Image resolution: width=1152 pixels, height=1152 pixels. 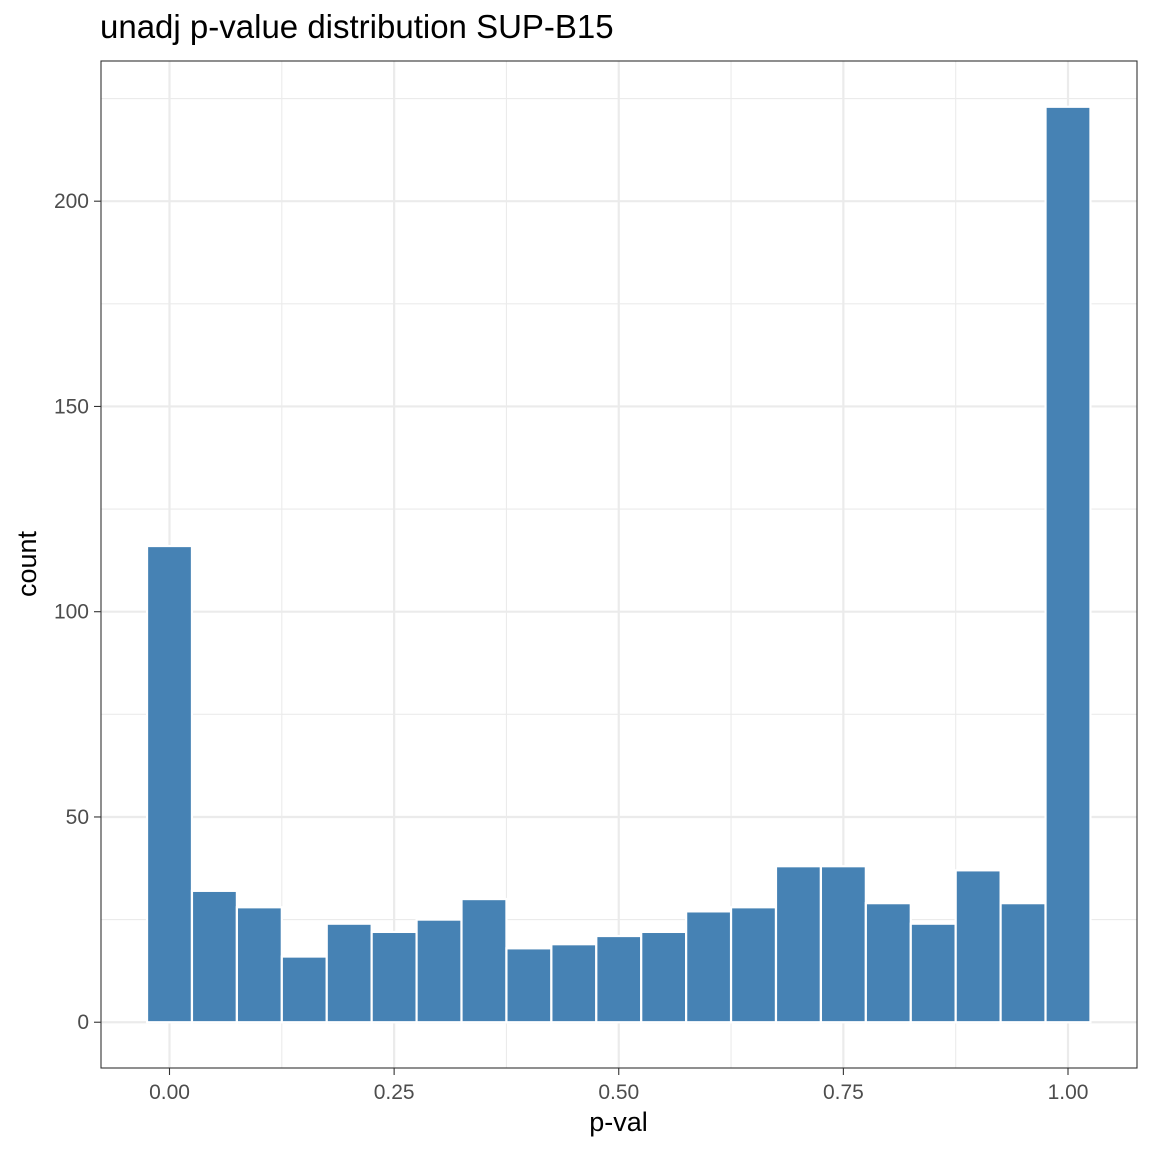 What do you see at coordinates (357, 26) in the screenshot?
I see `chart-title: unadj p-value distribution SUP-B15` at bounding box center [357, 26].